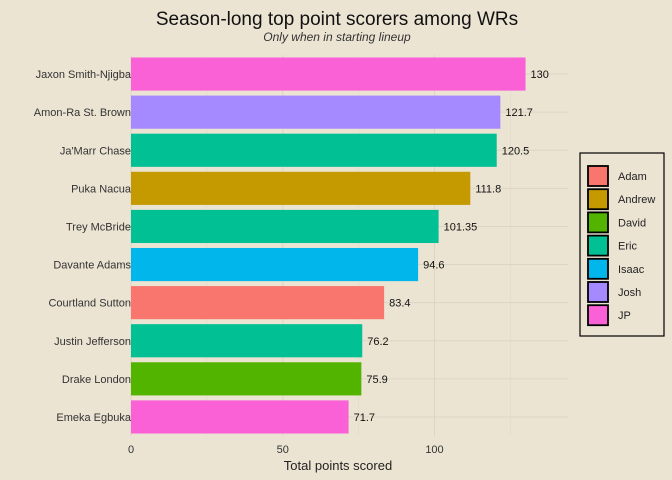 This screenshot has height=480, width=672. What do you see at coordinates (434, 450) in the screenshot?
I see `x-tick-label: 100` at bounding box center [434, 450].